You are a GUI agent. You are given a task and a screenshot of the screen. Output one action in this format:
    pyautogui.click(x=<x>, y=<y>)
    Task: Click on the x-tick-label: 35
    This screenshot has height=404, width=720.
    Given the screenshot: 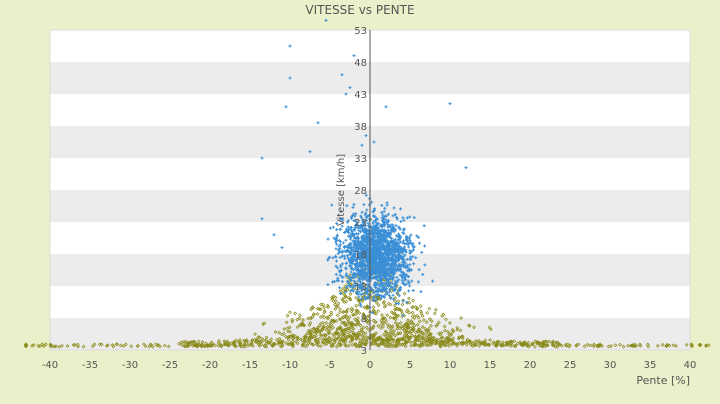 What is the action you would take?
    pyautogui.click(x=650, y=365)
    